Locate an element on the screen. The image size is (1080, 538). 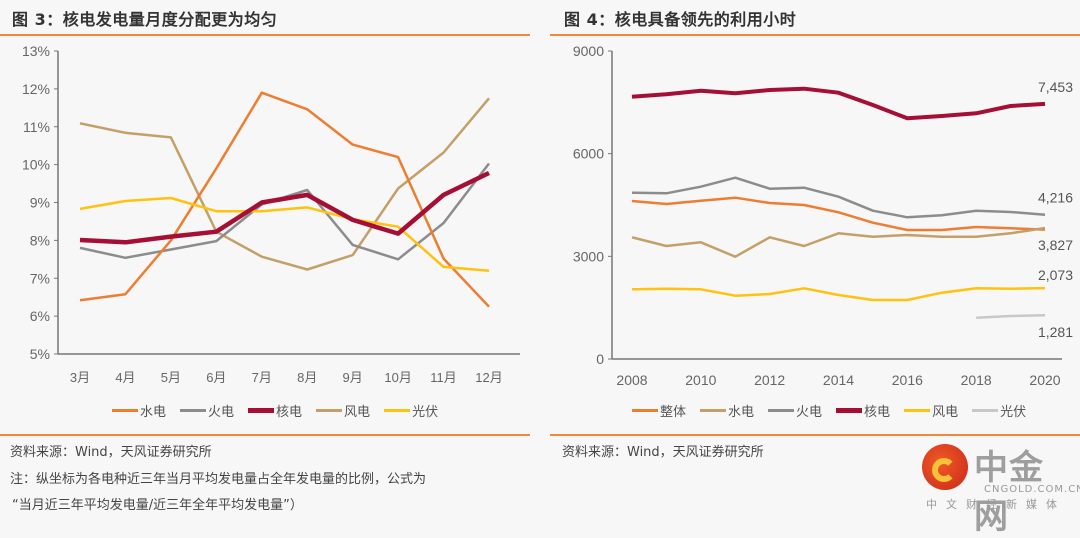
x-tick-label: 2014 is located at coordinates (838, 380).